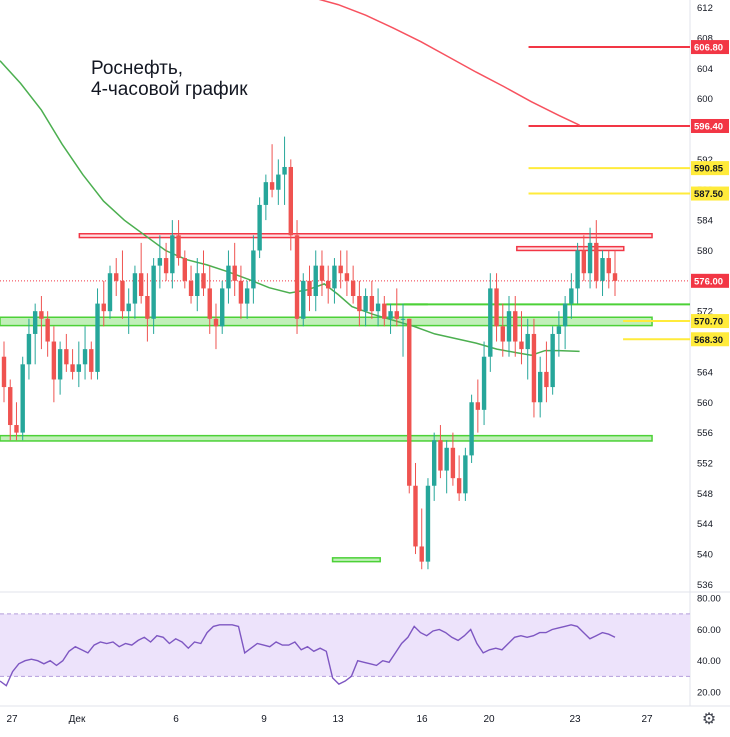 The height and width of the screenshot is (737, 730). I want to click on chart-subtitle: 4-часовой график, so click(169, 89).